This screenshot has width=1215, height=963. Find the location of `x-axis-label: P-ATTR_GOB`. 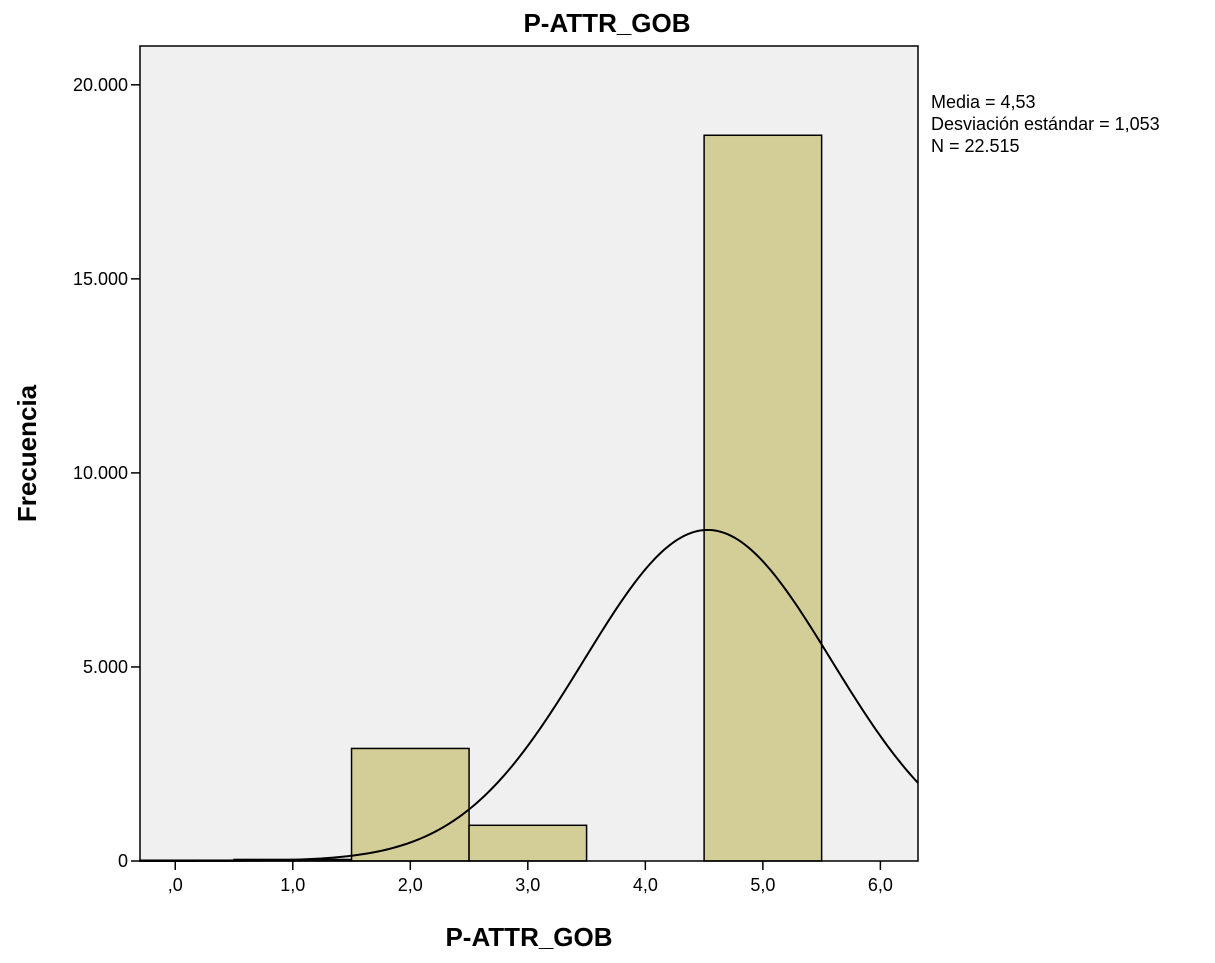

x-axis-label: P-ATTR_GOB is located at coordinates (528, 937).